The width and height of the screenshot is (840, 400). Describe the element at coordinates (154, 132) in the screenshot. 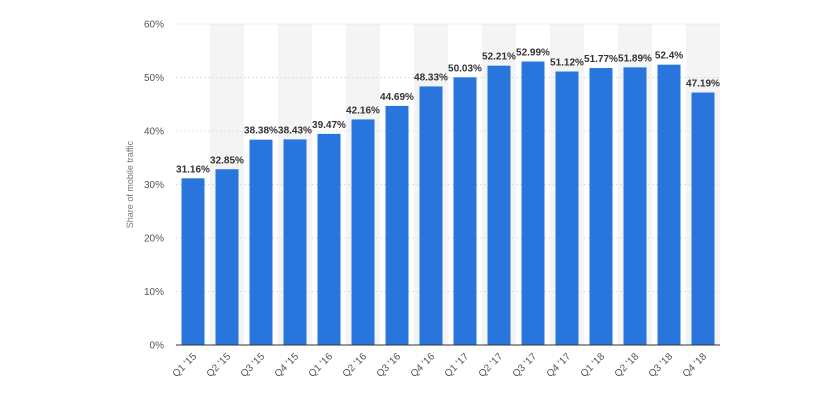

I see `y-tick-label: 40%` at that location.